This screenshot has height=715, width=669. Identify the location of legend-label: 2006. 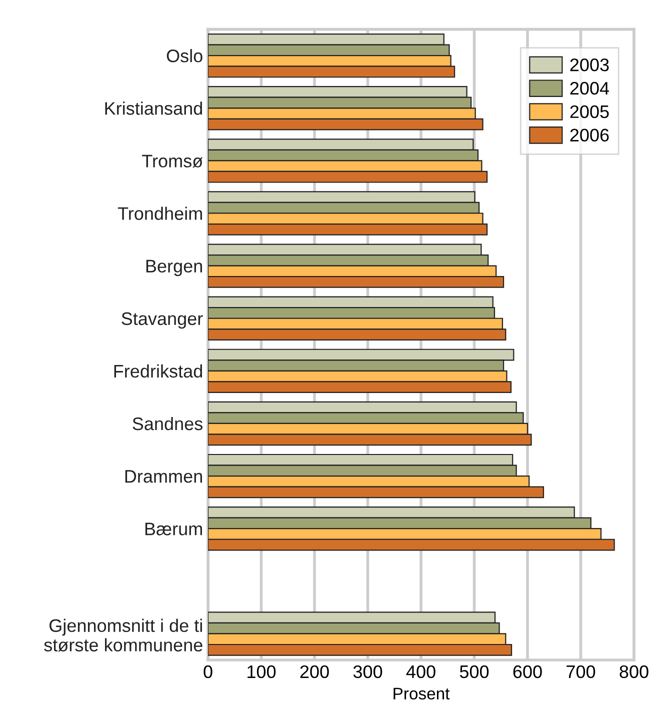
(589, 135).